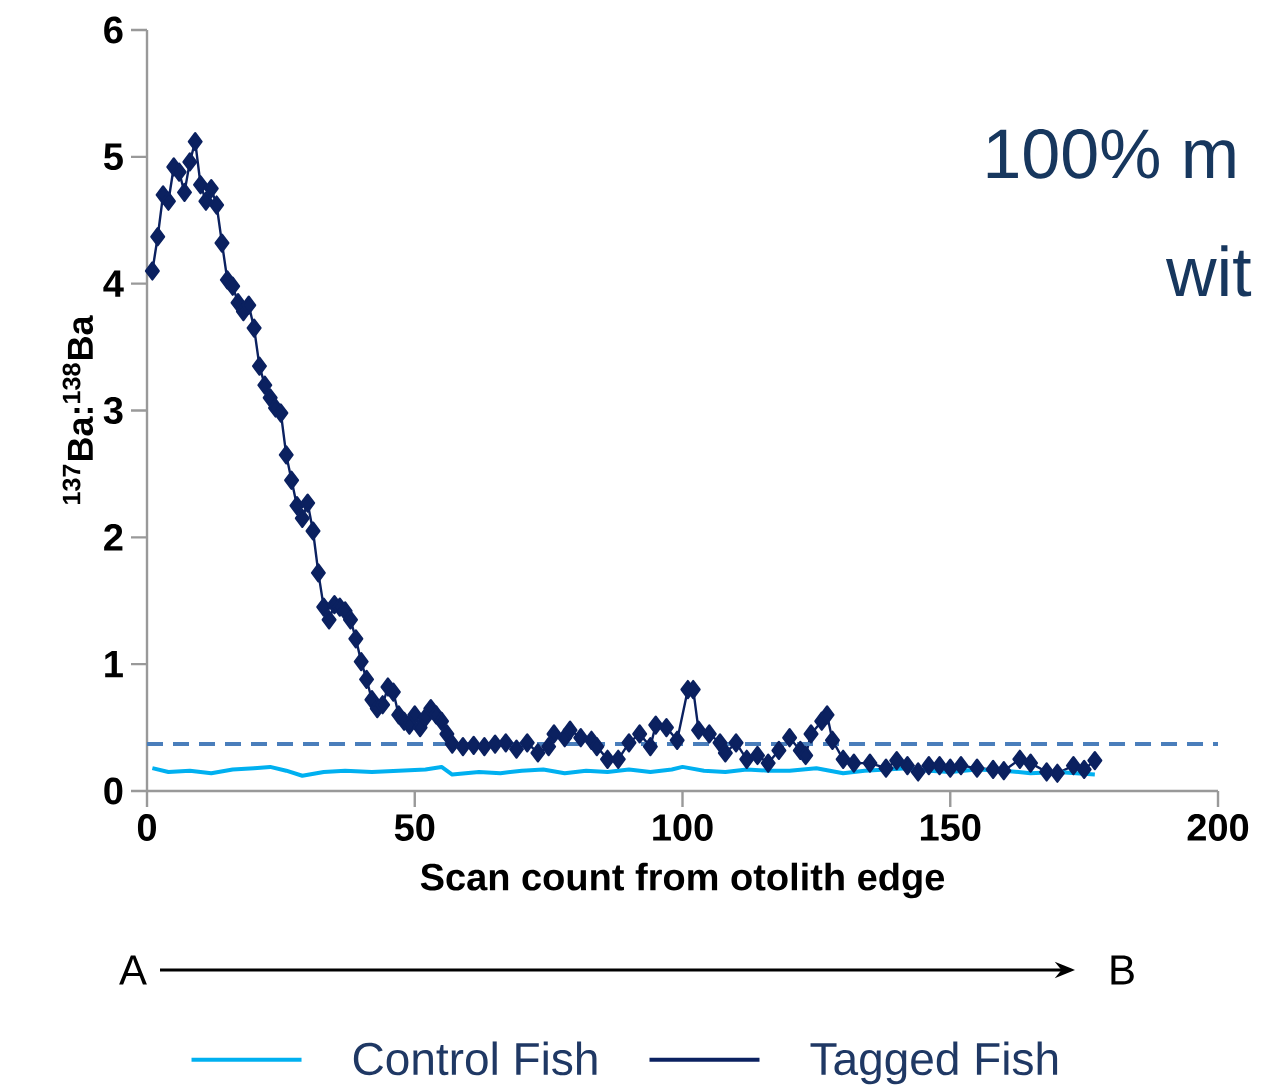  What do you see at coordinates (1111, 154) in the screenshot?
I see `annotation: 100% m` at bounding box center [1111, 154].